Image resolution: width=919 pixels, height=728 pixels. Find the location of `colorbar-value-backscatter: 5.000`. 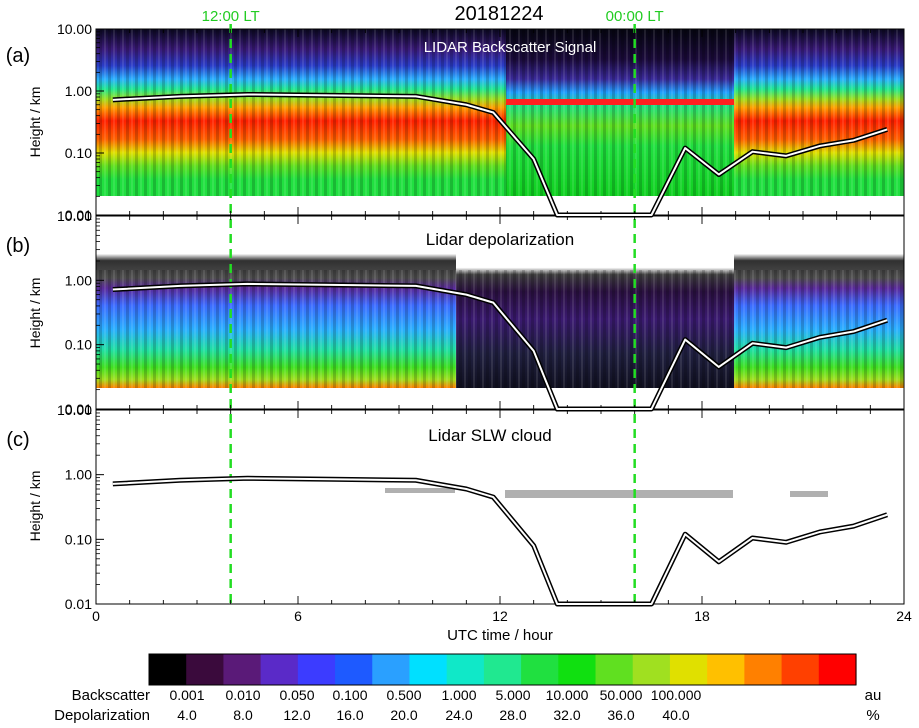

colorbar-value-backscatter: 5.000 is located at coordinates (512, 695).